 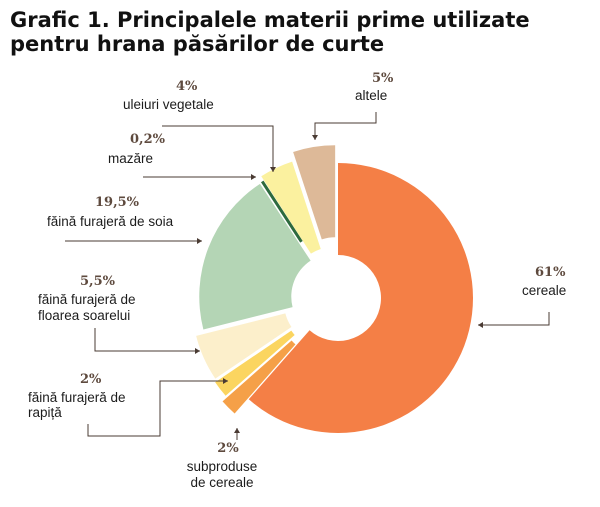 What do you see at coordinates (187, 86) in the screenshot?
I see `pct-label-uleiuri: 4%` at bounding box center [187, 86].